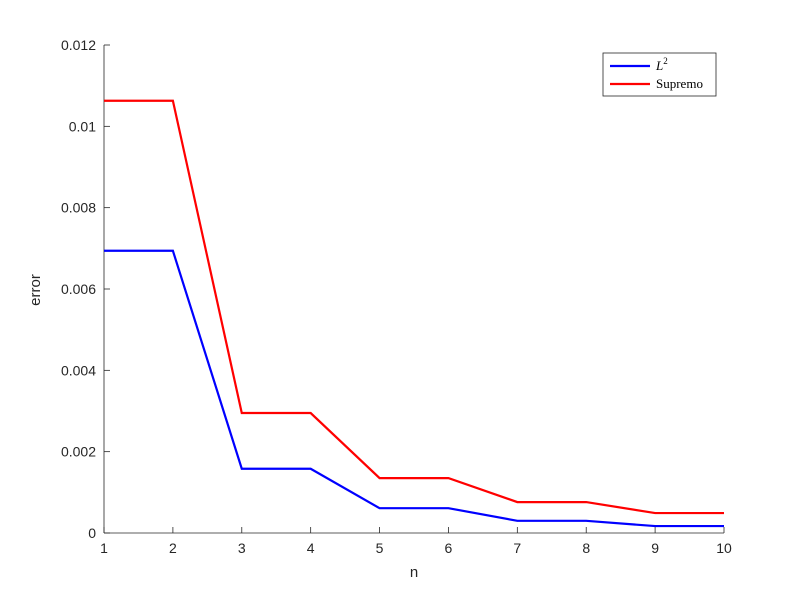 This screenshot has height=600, width=800. I want to click on x-tick-label: 9, so click(655, 548).